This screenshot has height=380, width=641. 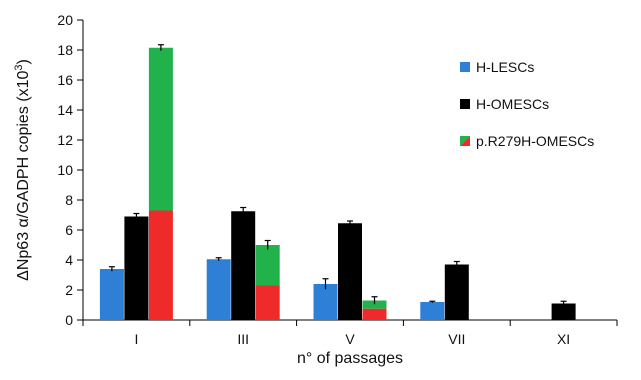 What do you see at coordinates (350, 339) in the screenshot?
I see `x-tick-label: V` at bounding box center [350, 339].